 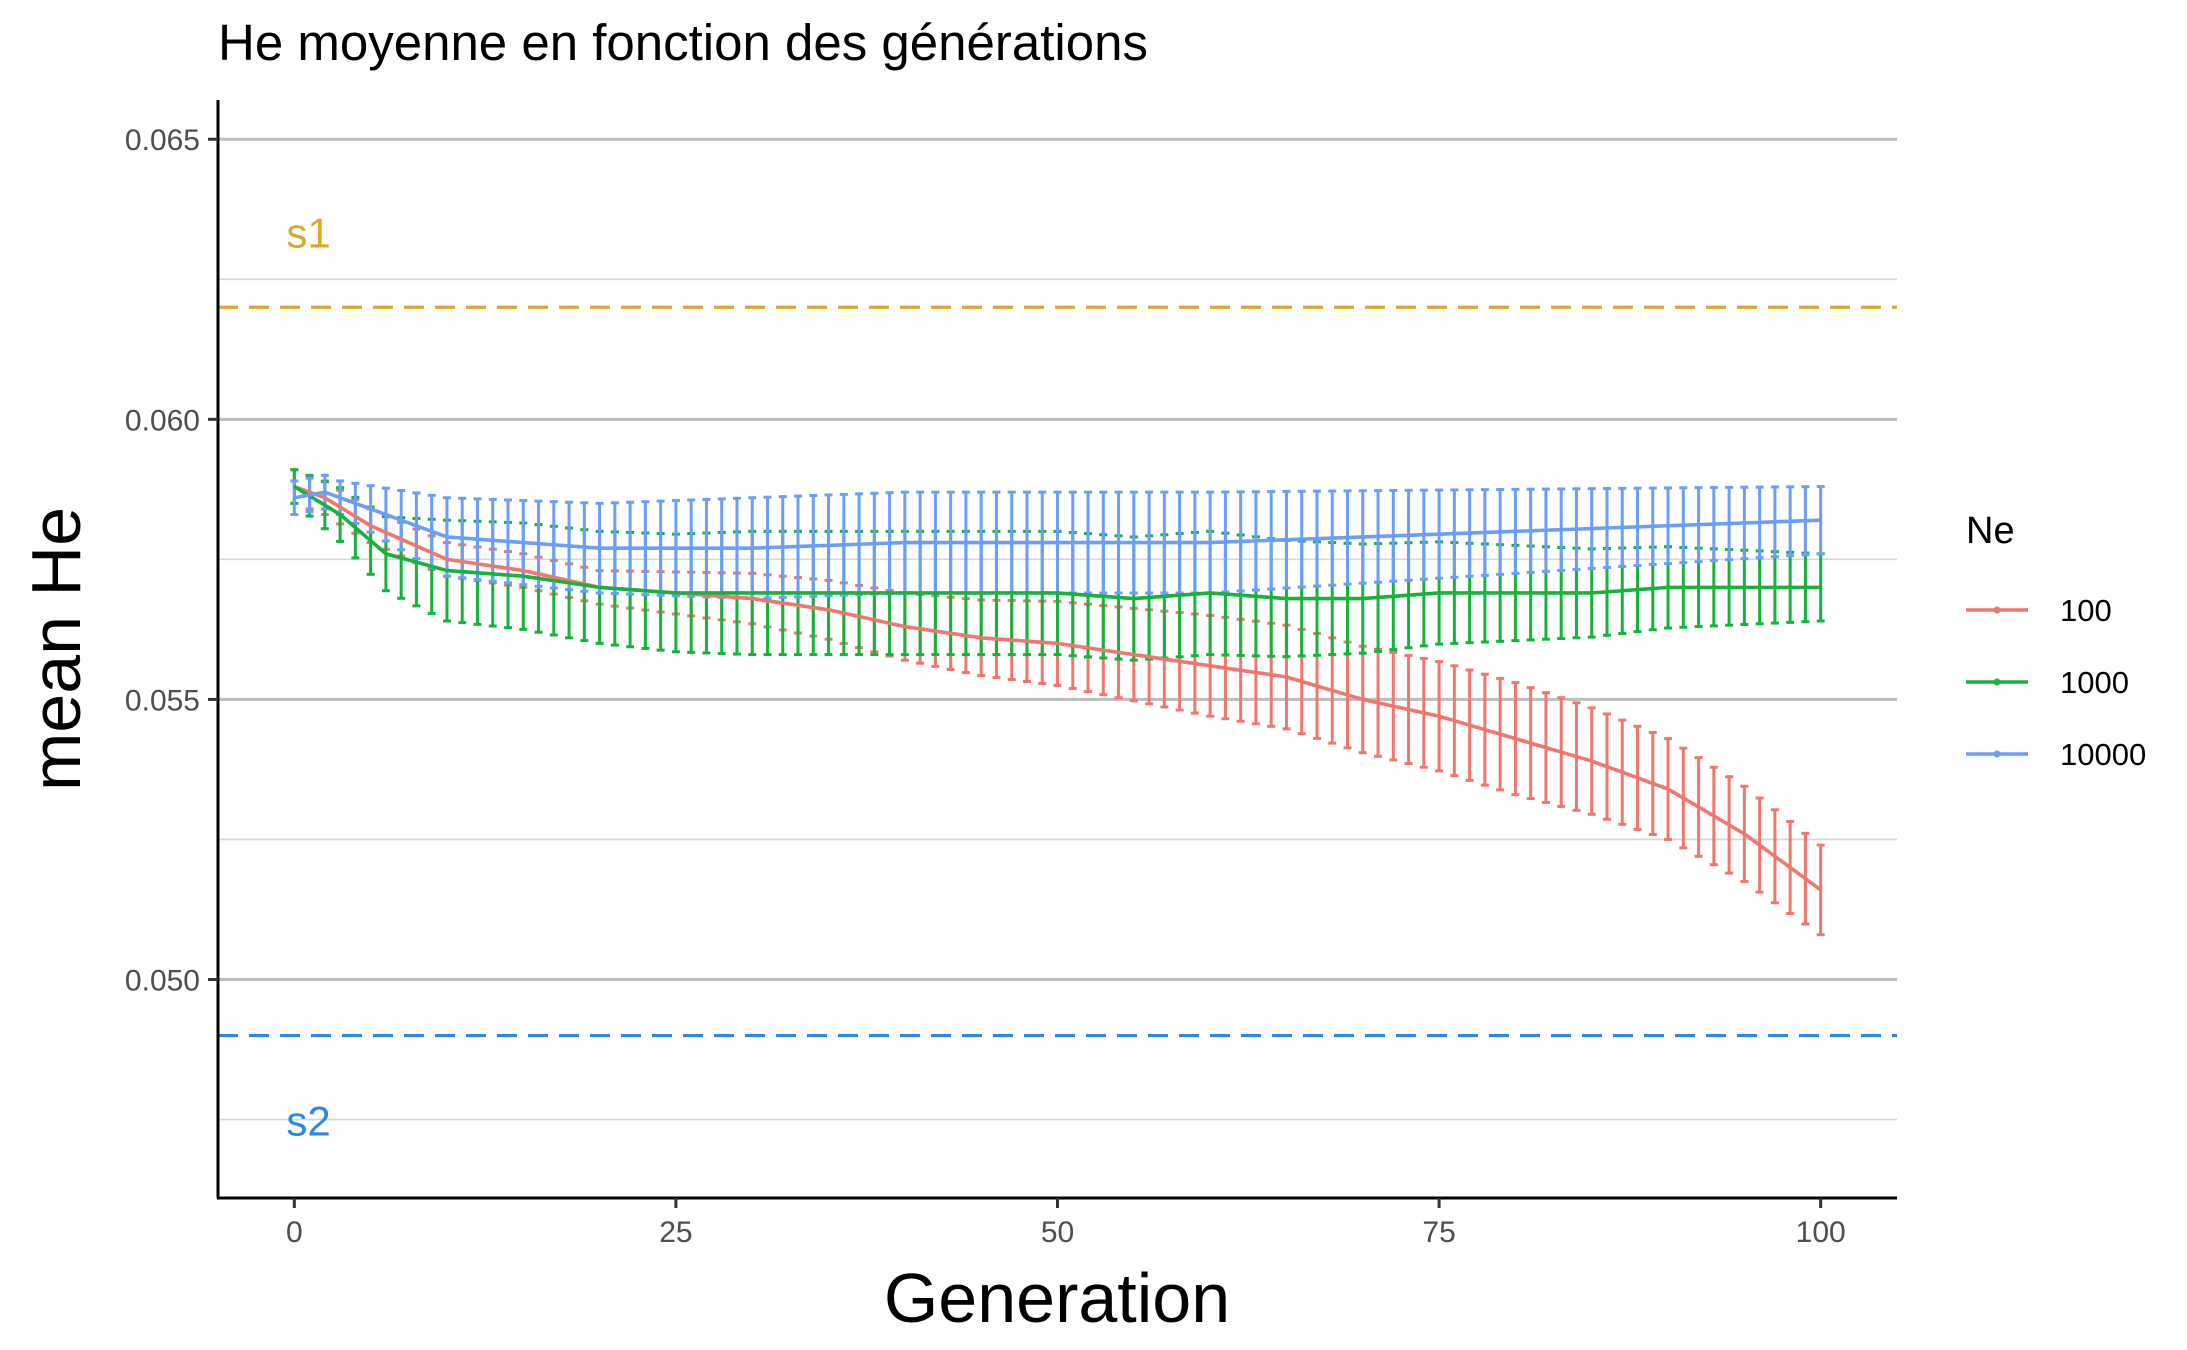 What do you see at coordinates (2086, 610) in the screenshot?
I see `legend-label: 100` at bounding box center [2086, 610].